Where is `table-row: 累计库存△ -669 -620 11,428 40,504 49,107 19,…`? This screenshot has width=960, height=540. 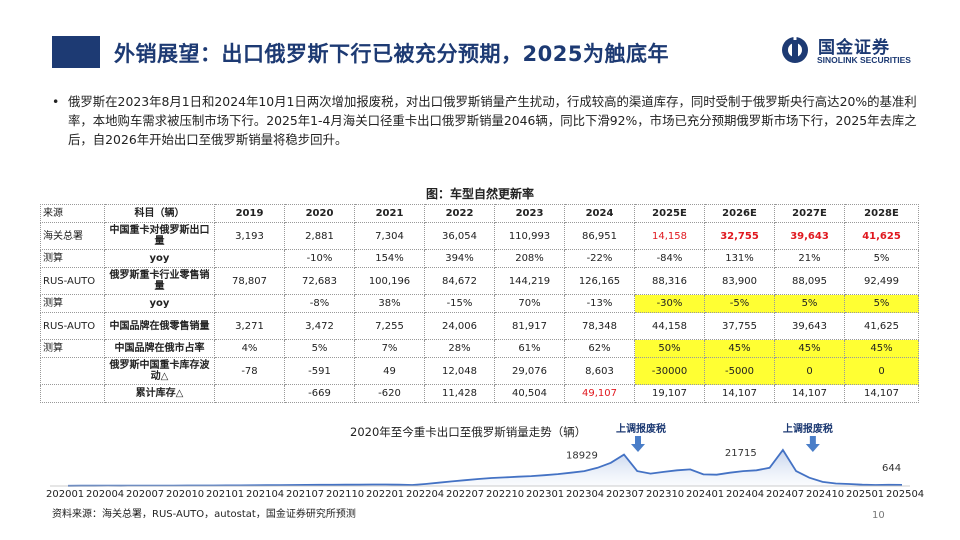 table-row: 累计库存△ -669 -620 11,428 40,504 49,107 19,… is located at coordinates (479, 393).